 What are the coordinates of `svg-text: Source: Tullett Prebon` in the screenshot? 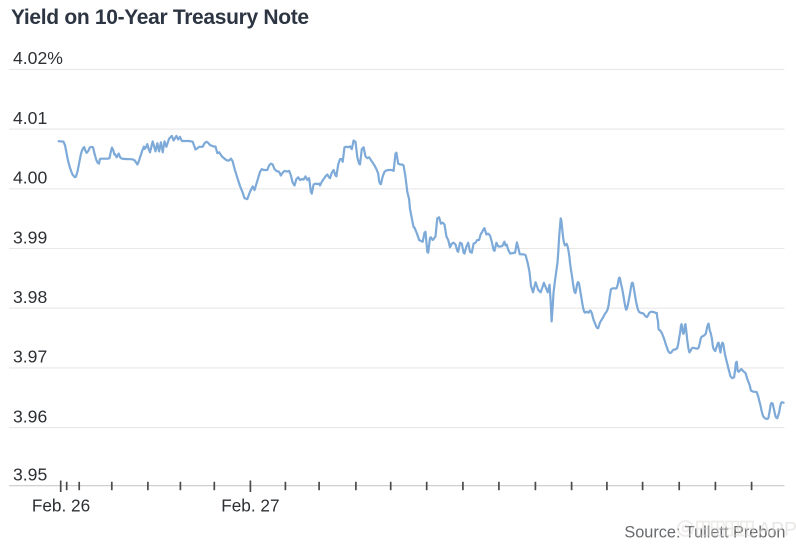 It's located at (704, 533).